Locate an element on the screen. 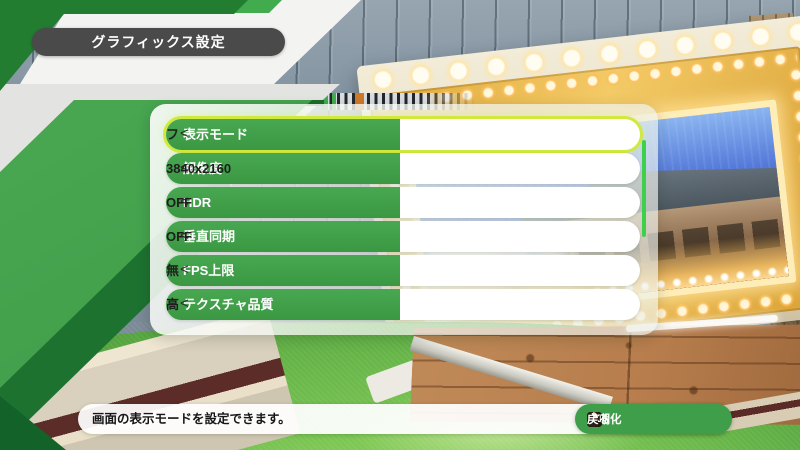  setting-label: HDR is located at coordinates (283, 202).